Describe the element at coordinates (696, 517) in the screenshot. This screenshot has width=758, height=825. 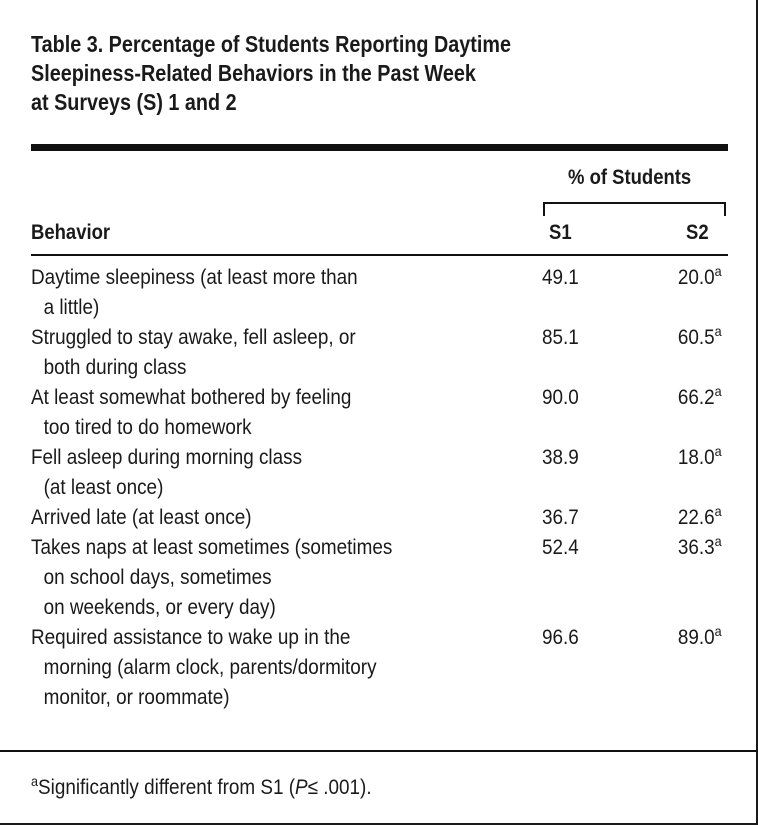
I see `s2-value: 22.6` at that location.